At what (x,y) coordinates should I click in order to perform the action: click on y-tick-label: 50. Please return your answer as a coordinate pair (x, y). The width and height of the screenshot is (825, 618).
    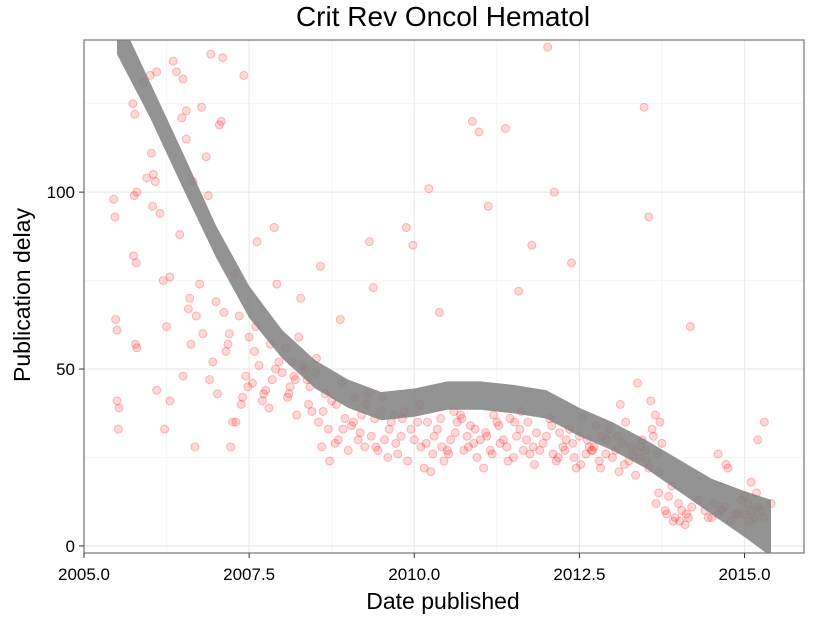
    Looking at the image, I should click on (65, 369).